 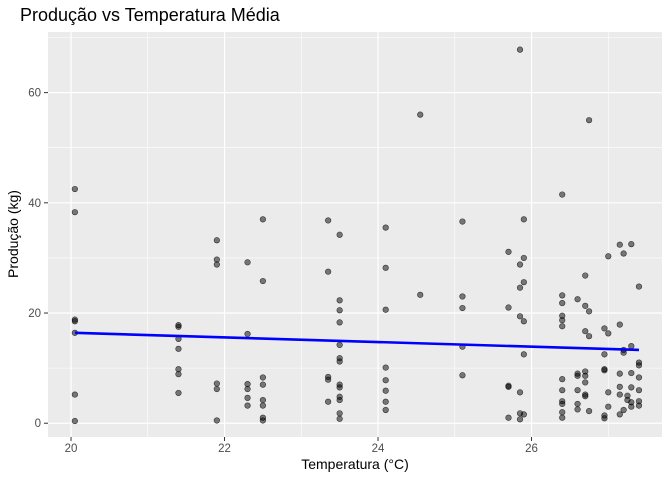 What do you see at coordinates (34, 314) in the screenshot?
I see `y-tick-label: 20` at bounding box center [34, 314].